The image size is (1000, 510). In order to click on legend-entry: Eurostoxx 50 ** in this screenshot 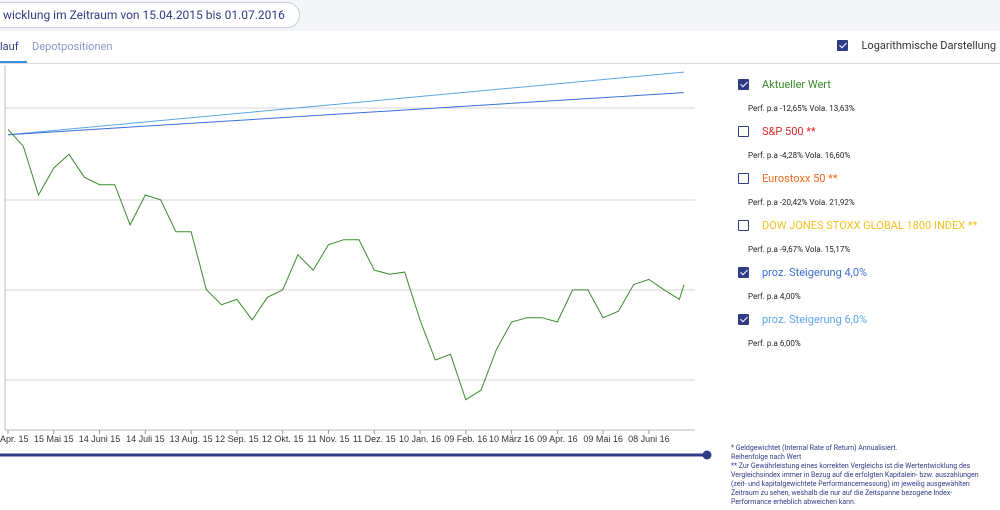, I will do `click(788, 178)`.